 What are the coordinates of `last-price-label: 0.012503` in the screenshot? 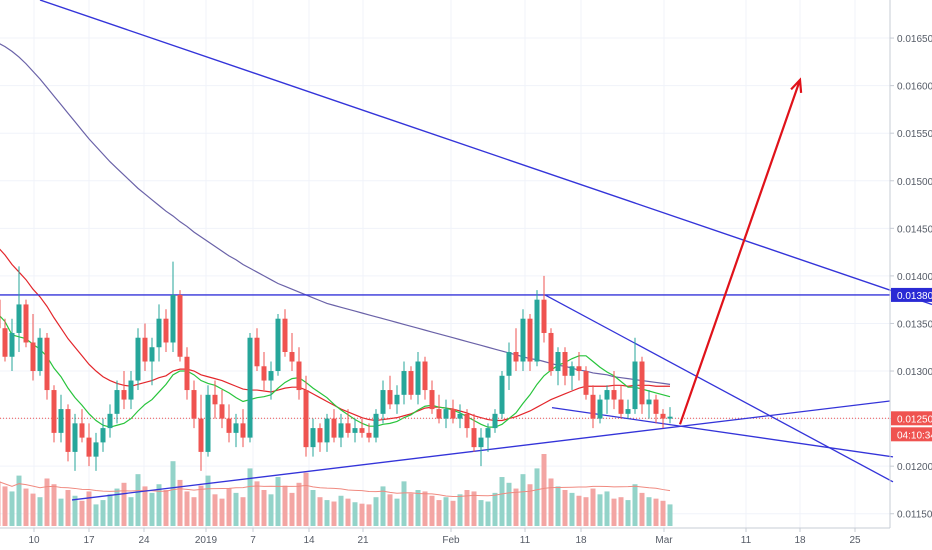 It's located at (911, 418).